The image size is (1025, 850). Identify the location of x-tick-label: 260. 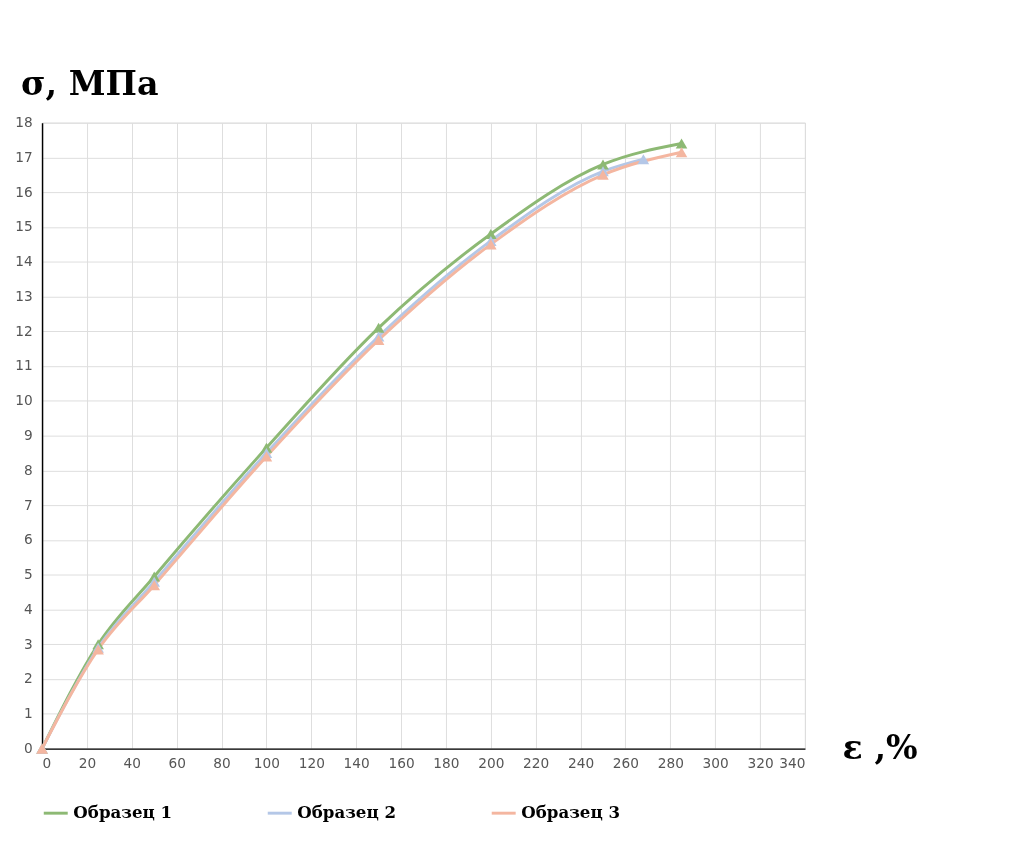
(625, 762).